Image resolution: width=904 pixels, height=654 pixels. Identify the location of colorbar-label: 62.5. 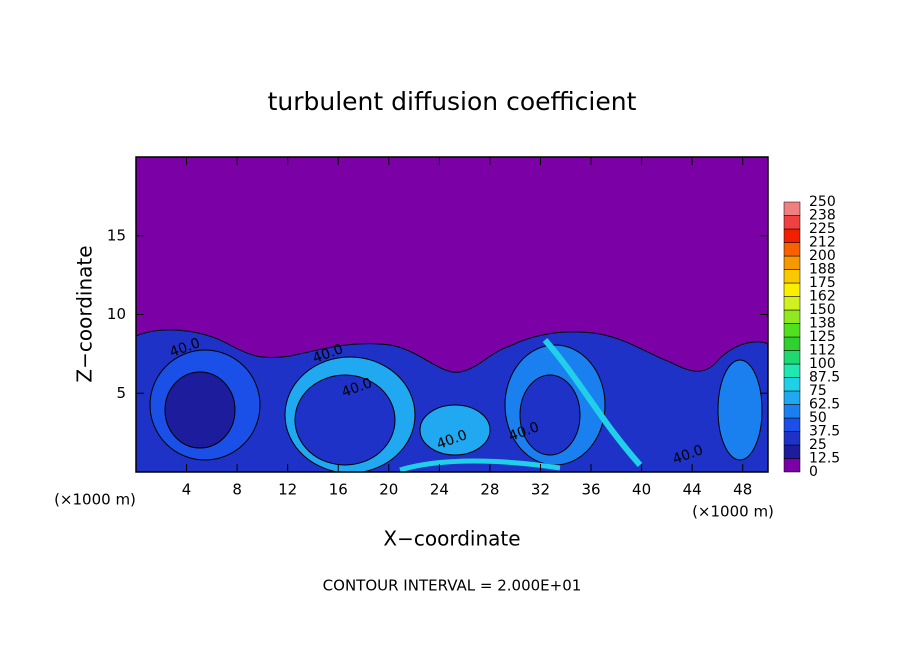
(824, 405).